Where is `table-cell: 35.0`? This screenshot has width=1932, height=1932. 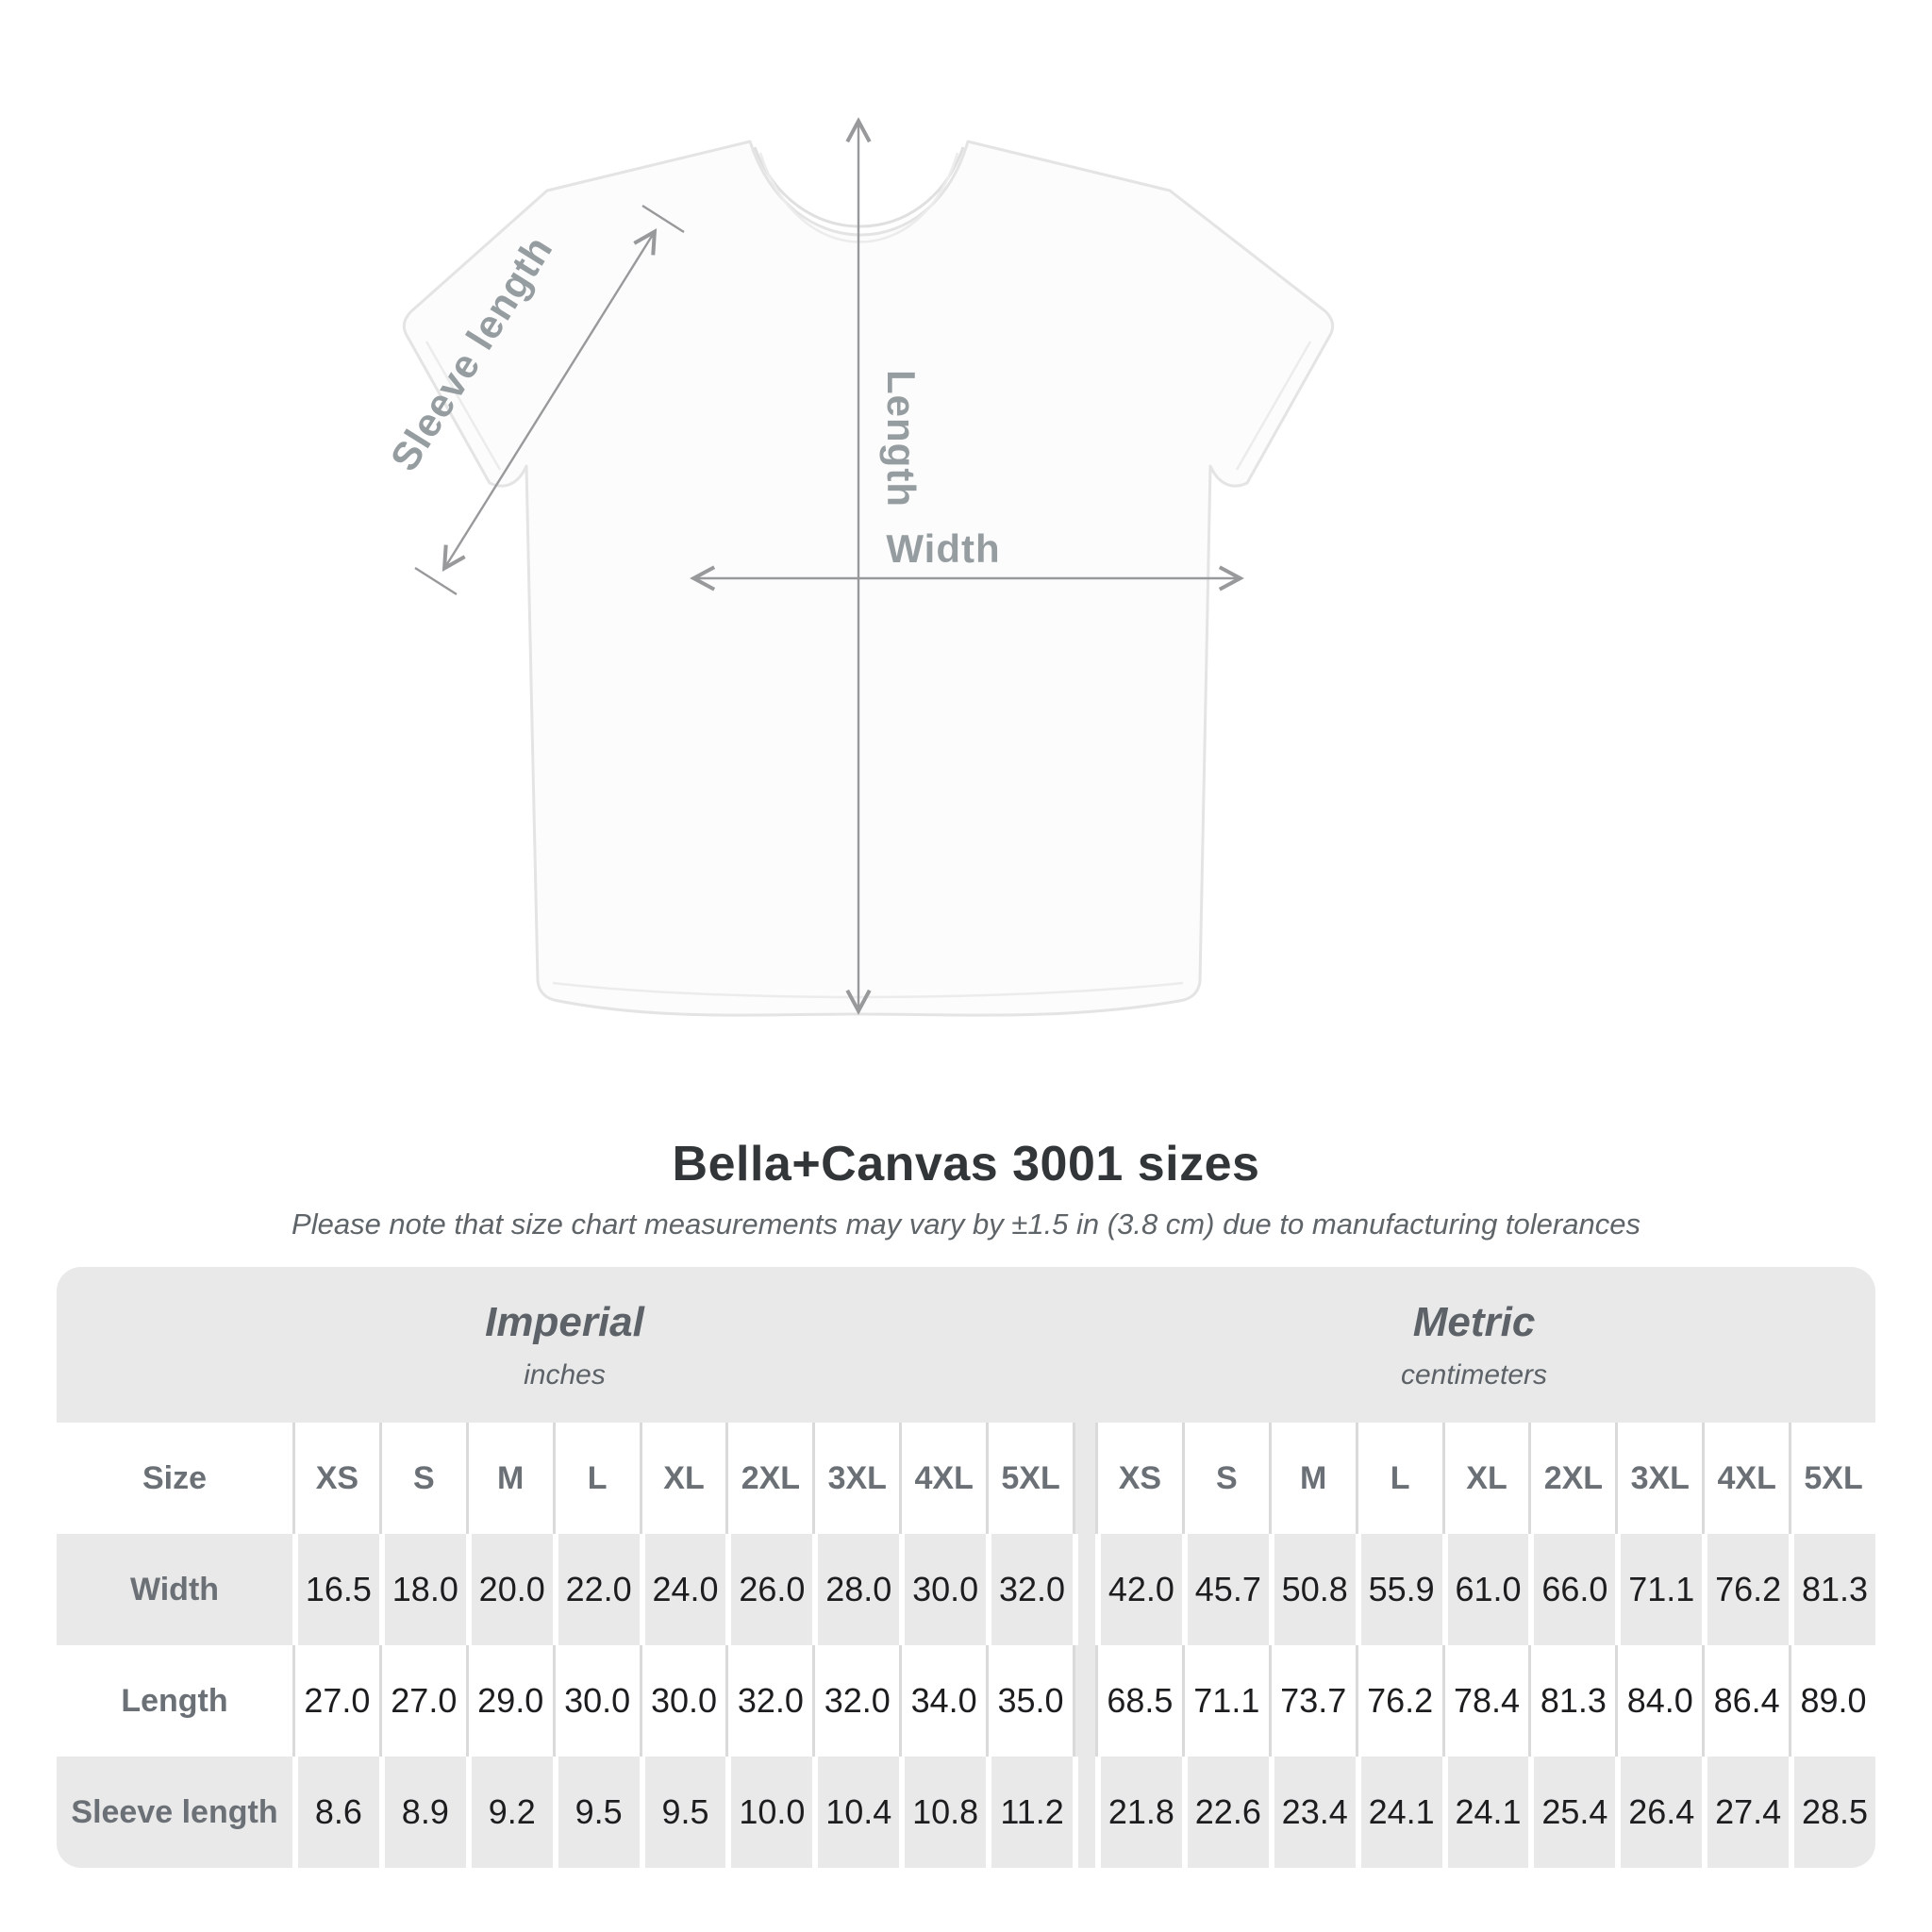
table-cell: 35.0 is located at coordinates (1030, 1701).